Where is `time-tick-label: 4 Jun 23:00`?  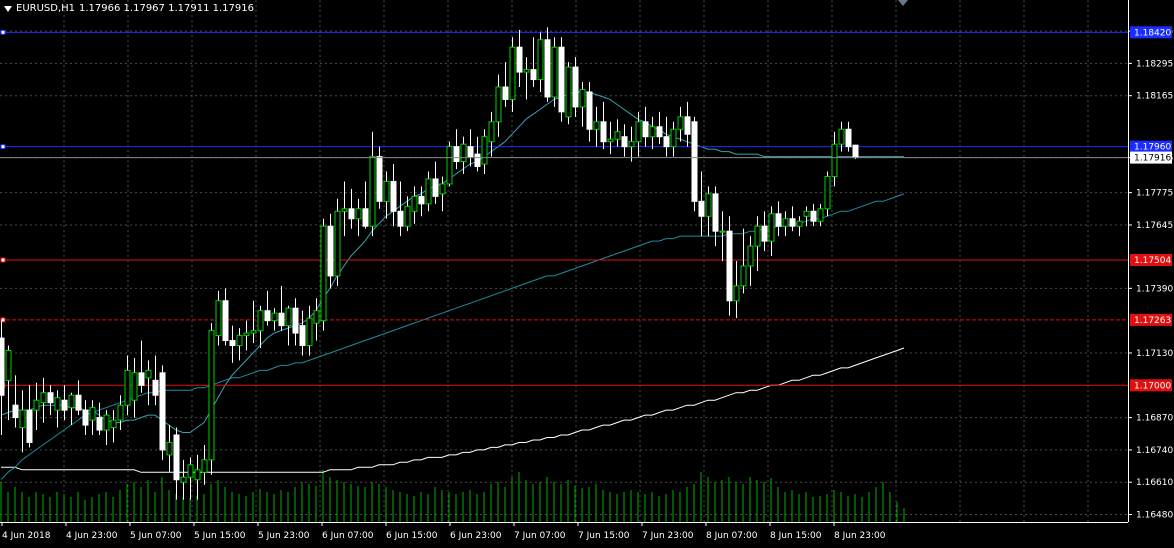 time-tick-label: 4 Jun 23:00 is located at coordinates (92, 536).